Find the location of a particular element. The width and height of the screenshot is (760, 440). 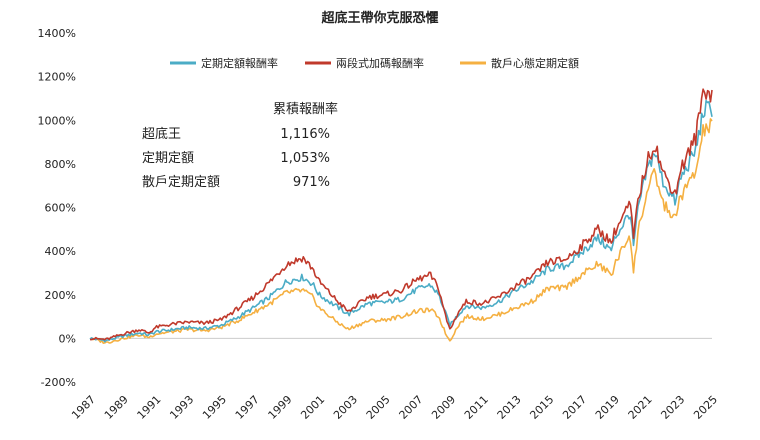

x-tick-label: 1993 is located at coordinates (181, 407).